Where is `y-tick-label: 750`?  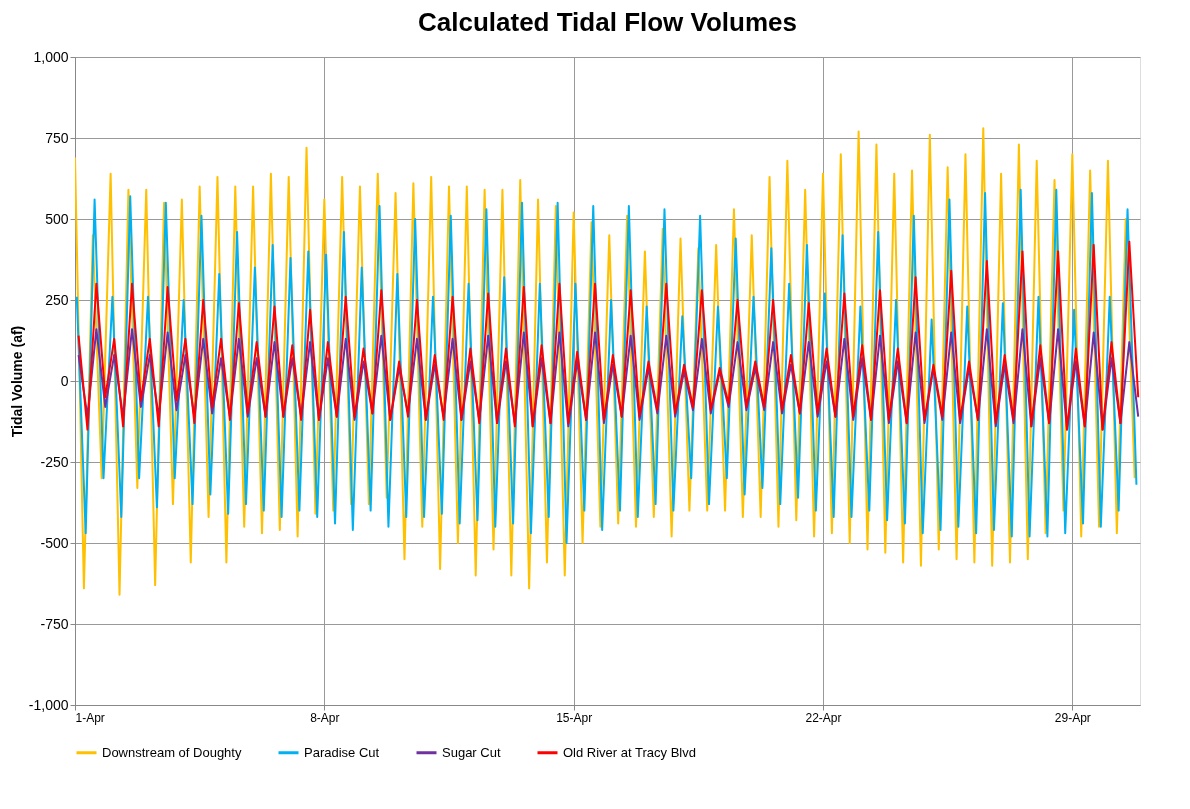 y-tick-label: 750 is located at coordinates (57, 137).